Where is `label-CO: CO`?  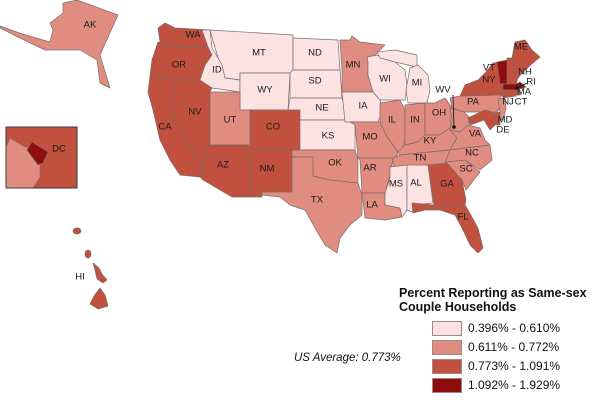
label-CO: CO is located at coordinates (273, 127).